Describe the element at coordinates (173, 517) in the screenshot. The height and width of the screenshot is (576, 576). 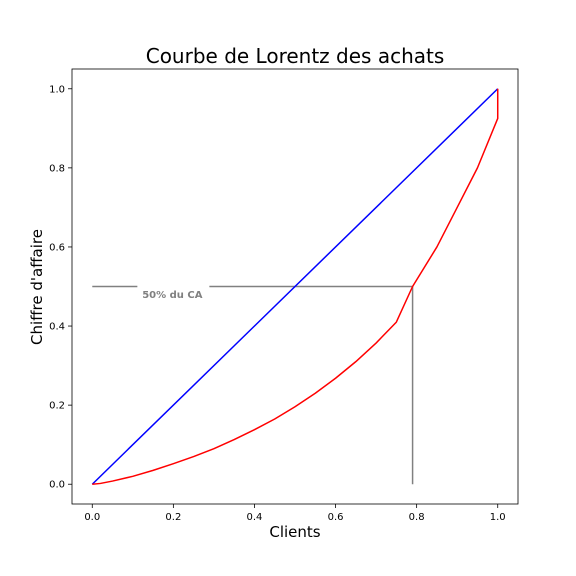
I see `x-tick-label: 0.2` at that location.